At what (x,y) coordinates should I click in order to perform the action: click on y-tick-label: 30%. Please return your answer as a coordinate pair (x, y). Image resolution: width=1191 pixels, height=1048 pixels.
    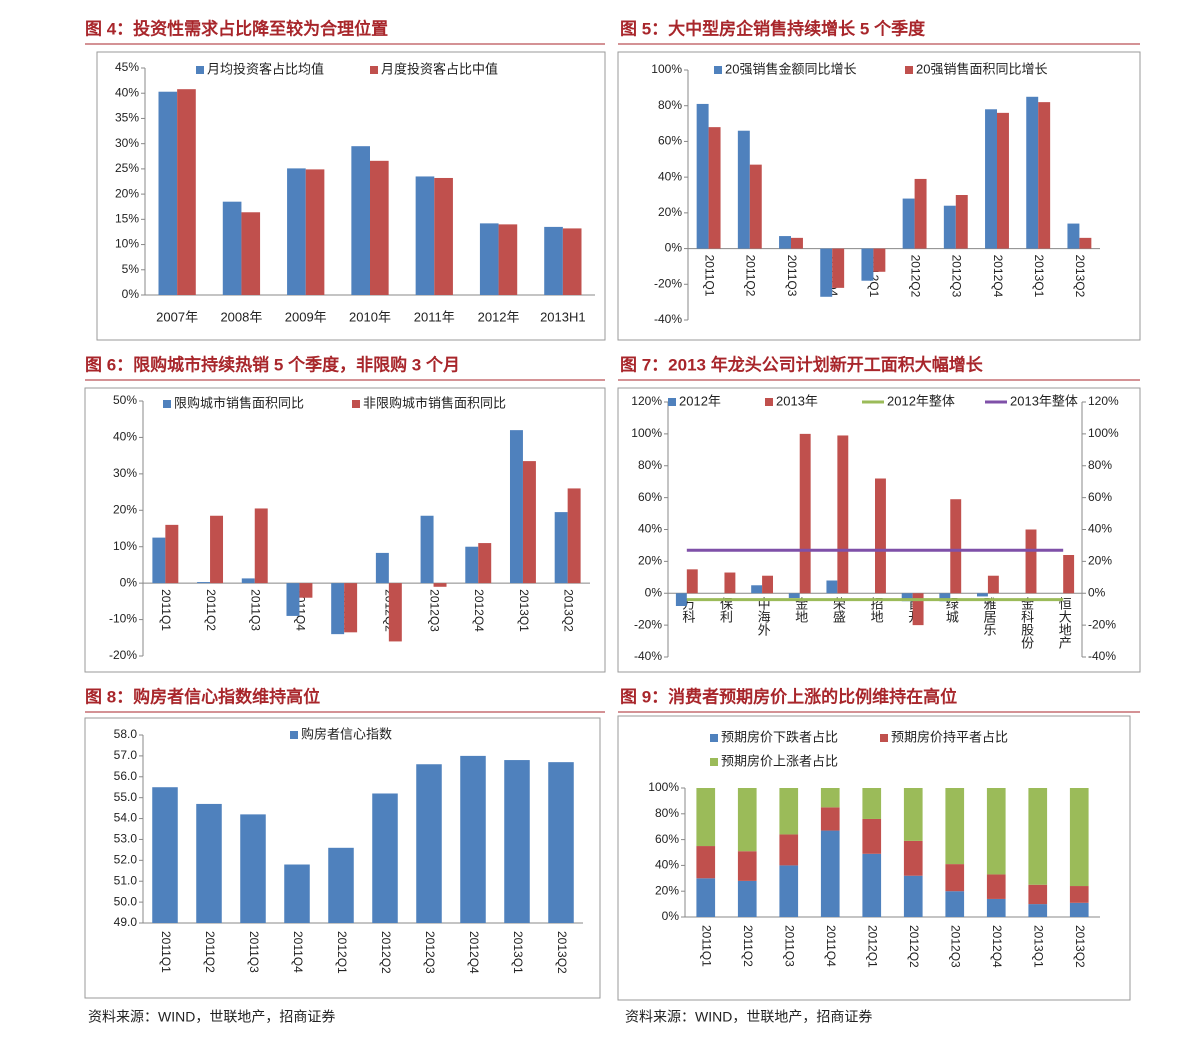
    Looking at the image, I should click on (127, 143).